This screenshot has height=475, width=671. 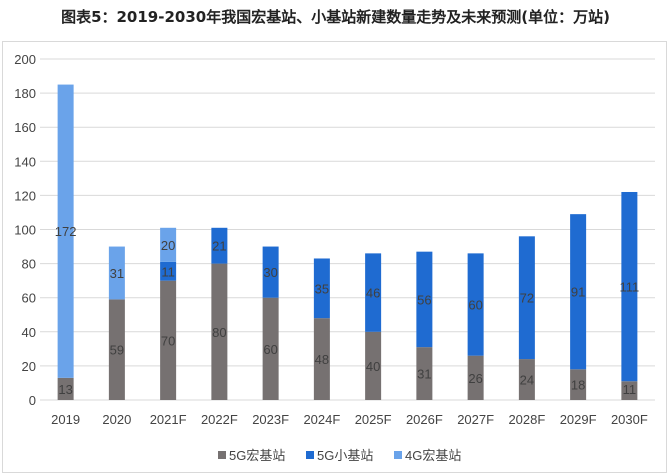 What do you see at coordinates (526, 419) in the screenshot?
I see `x-tick-label: 2028F` at bounding box center [526, 419].